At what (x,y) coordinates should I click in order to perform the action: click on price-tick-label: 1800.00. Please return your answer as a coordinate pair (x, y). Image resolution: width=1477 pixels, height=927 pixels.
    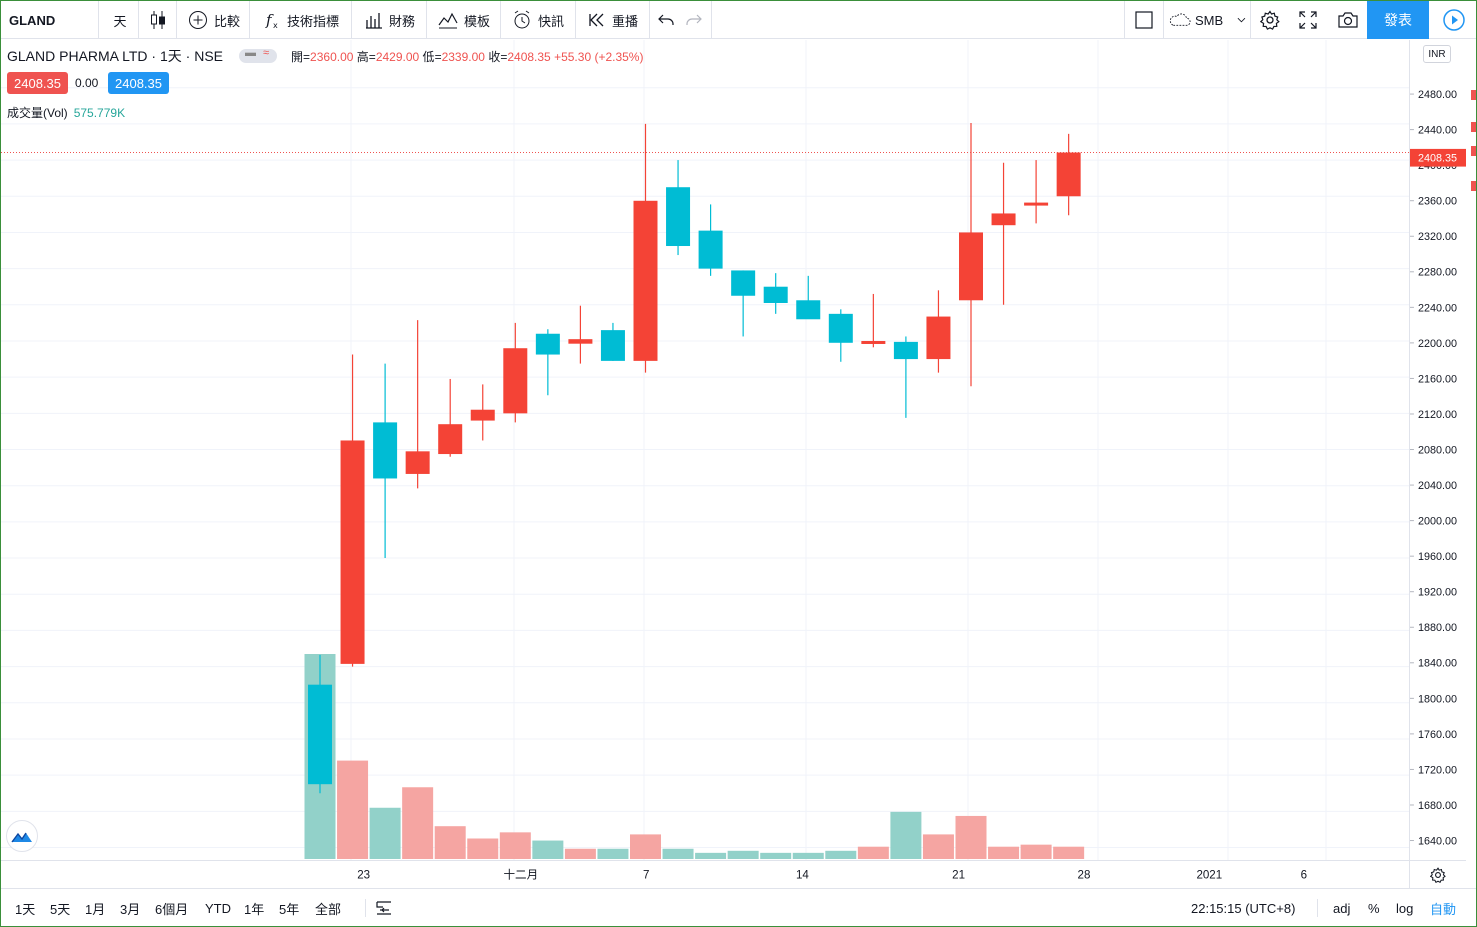
    Looking at the image, I should click on (1437, 699).